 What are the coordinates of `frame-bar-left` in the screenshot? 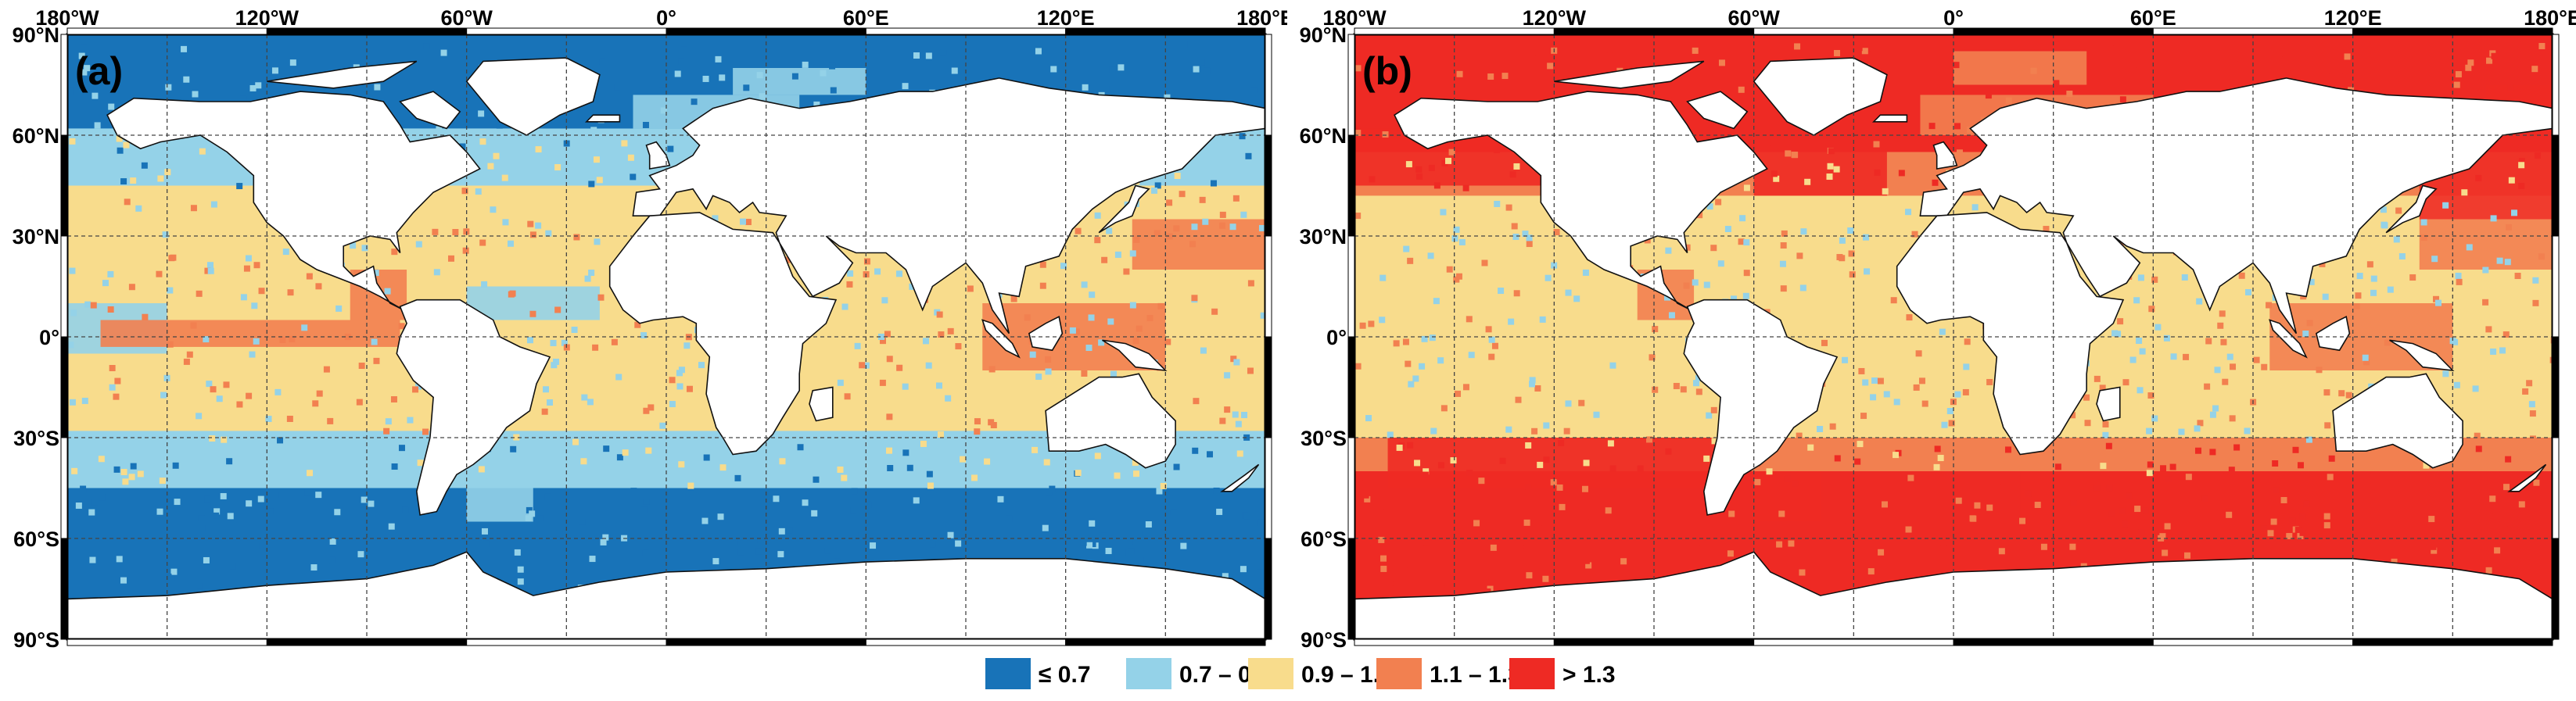 It's located at (64, 488).